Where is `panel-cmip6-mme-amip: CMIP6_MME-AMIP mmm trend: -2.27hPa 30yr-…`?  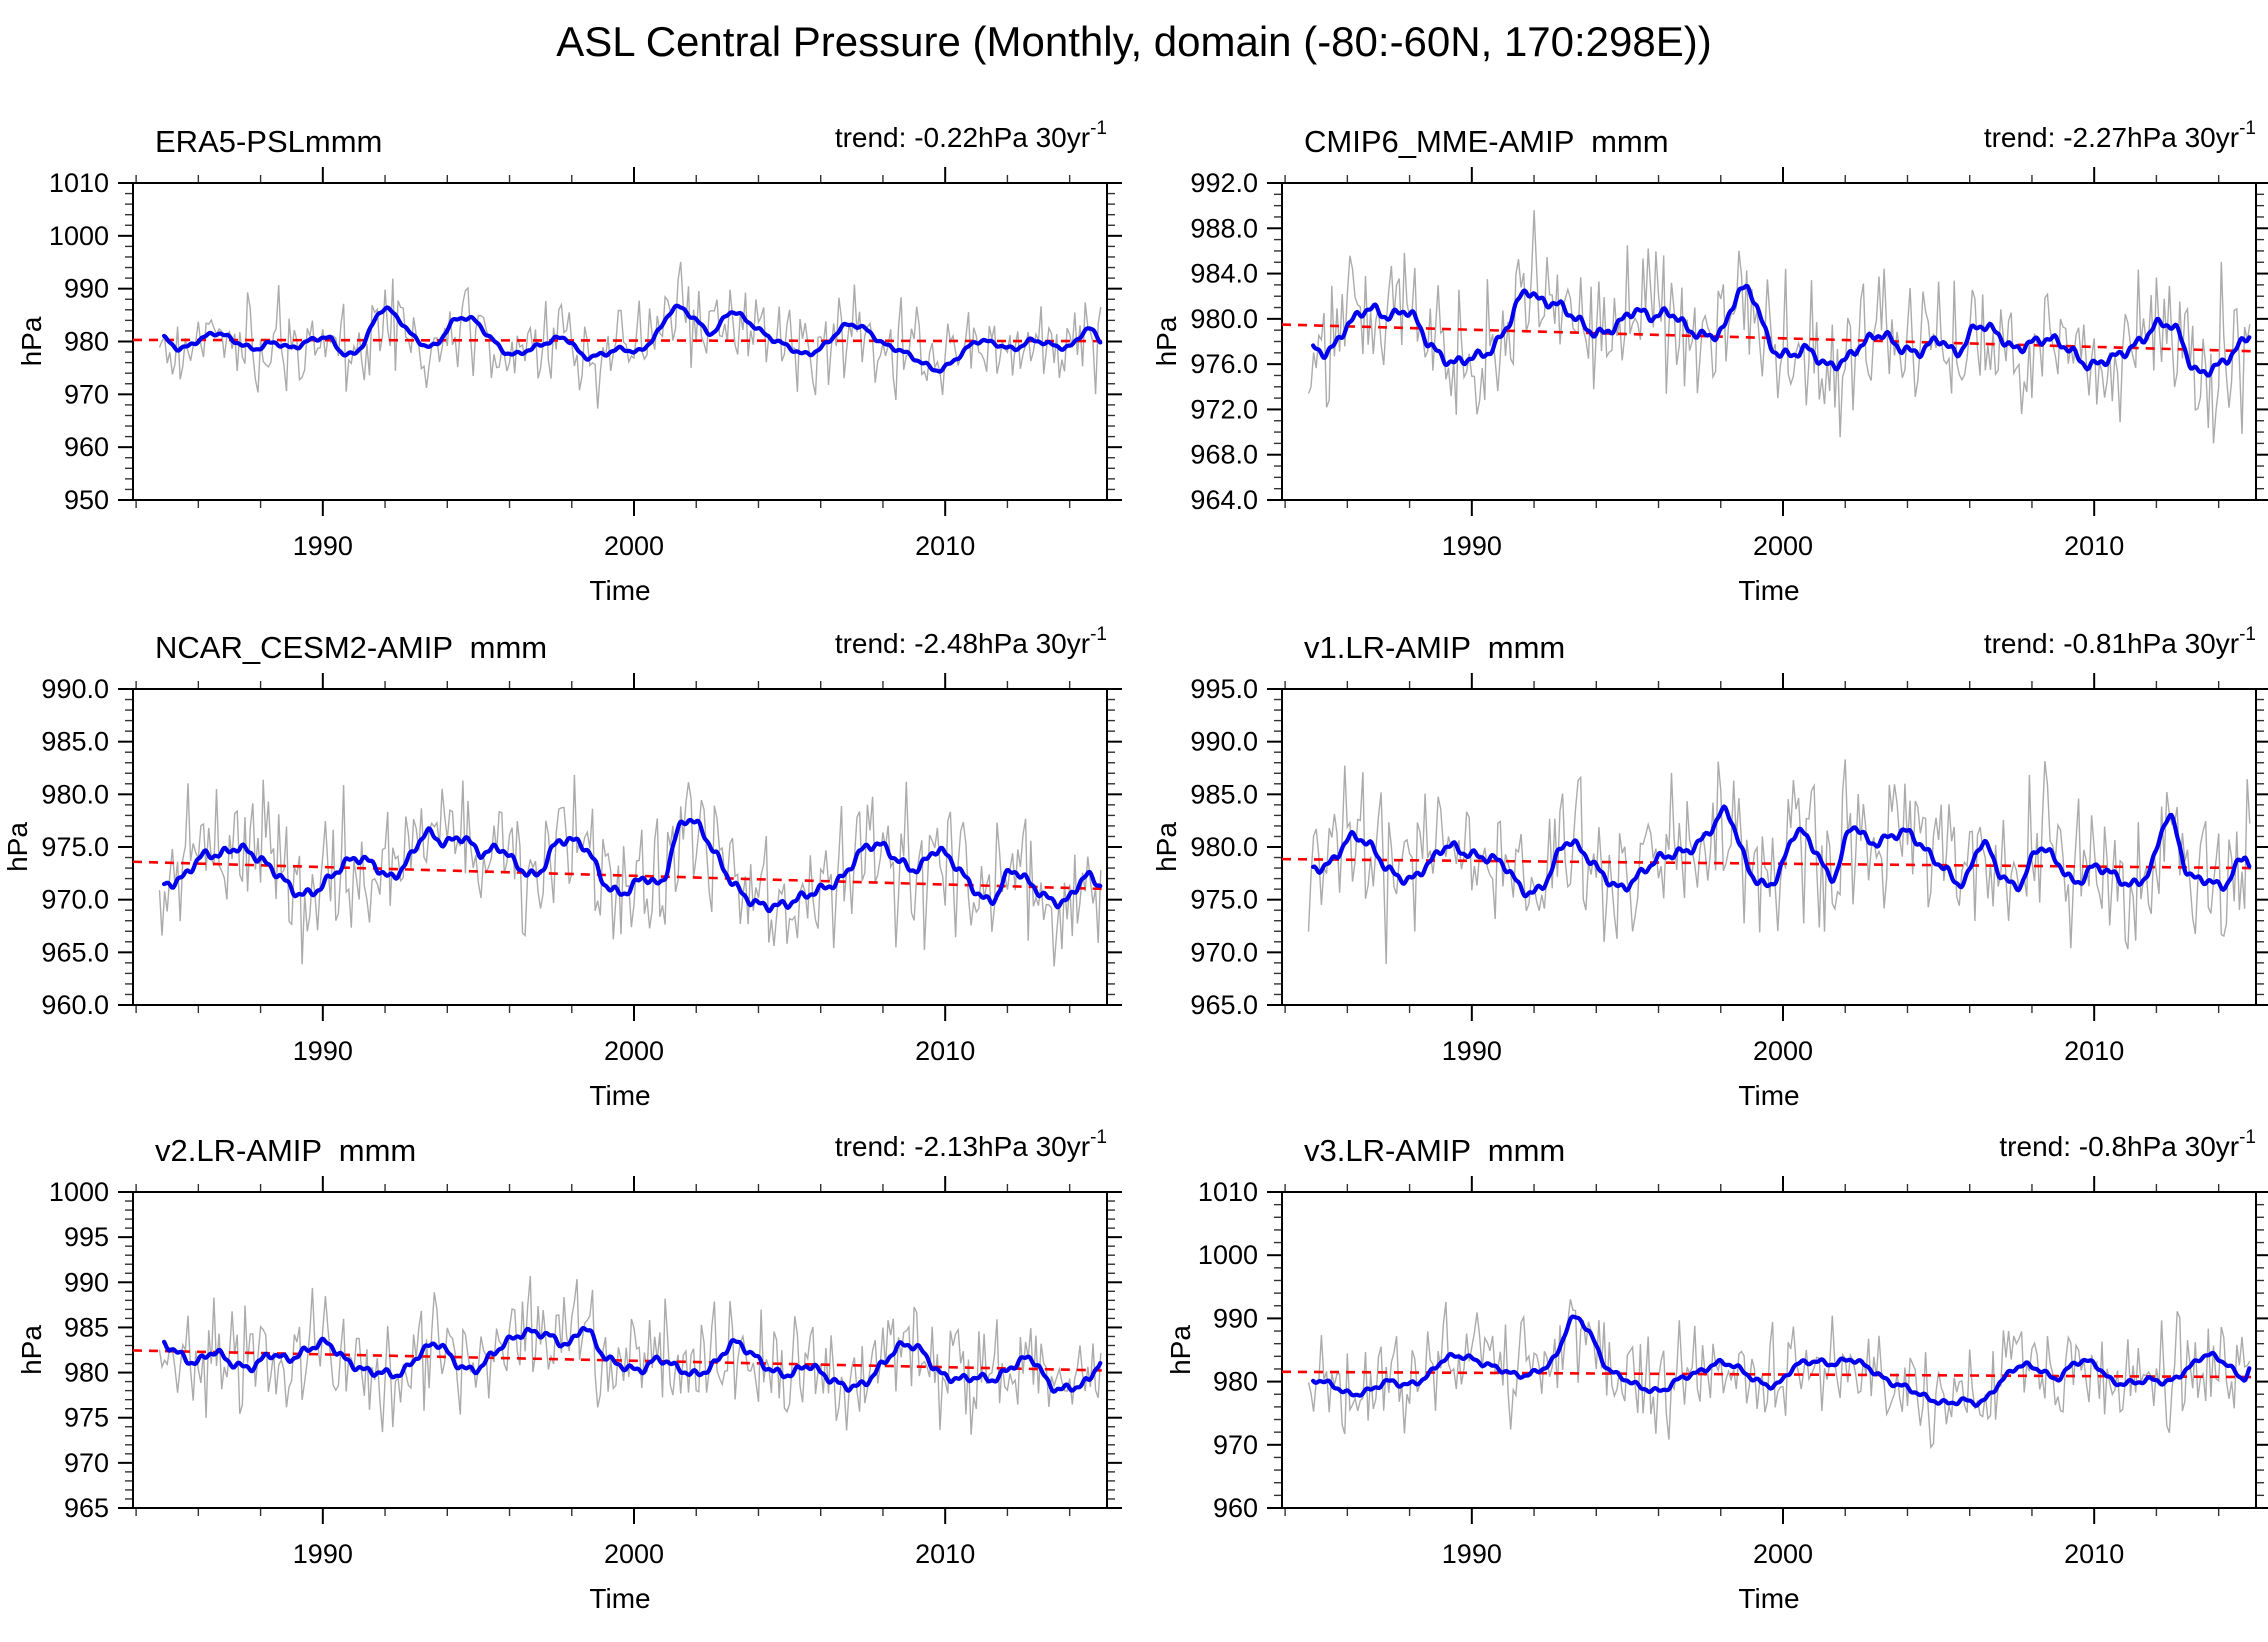
panel-cmip6-mme-amip: CMIP6_MME-AMIP mmm trend: -2.27hPa 30yr-… is located at coordinates (1709, 362).